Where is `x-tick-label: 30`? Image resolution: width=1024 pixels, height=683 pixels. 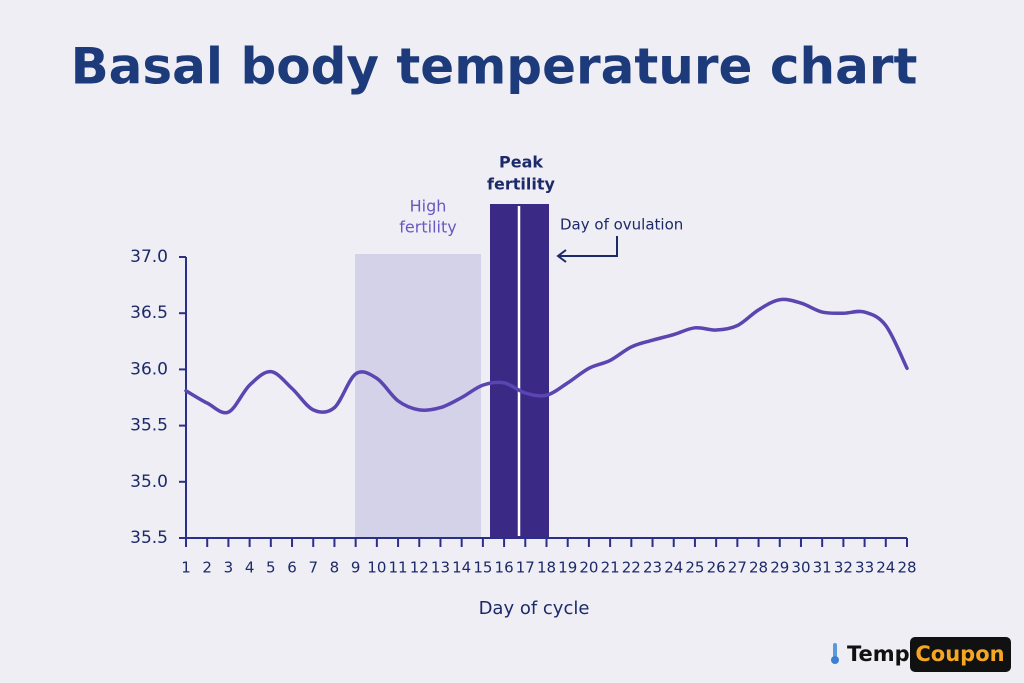 x-tick-label: 30 is located at coordinates (800, 568).